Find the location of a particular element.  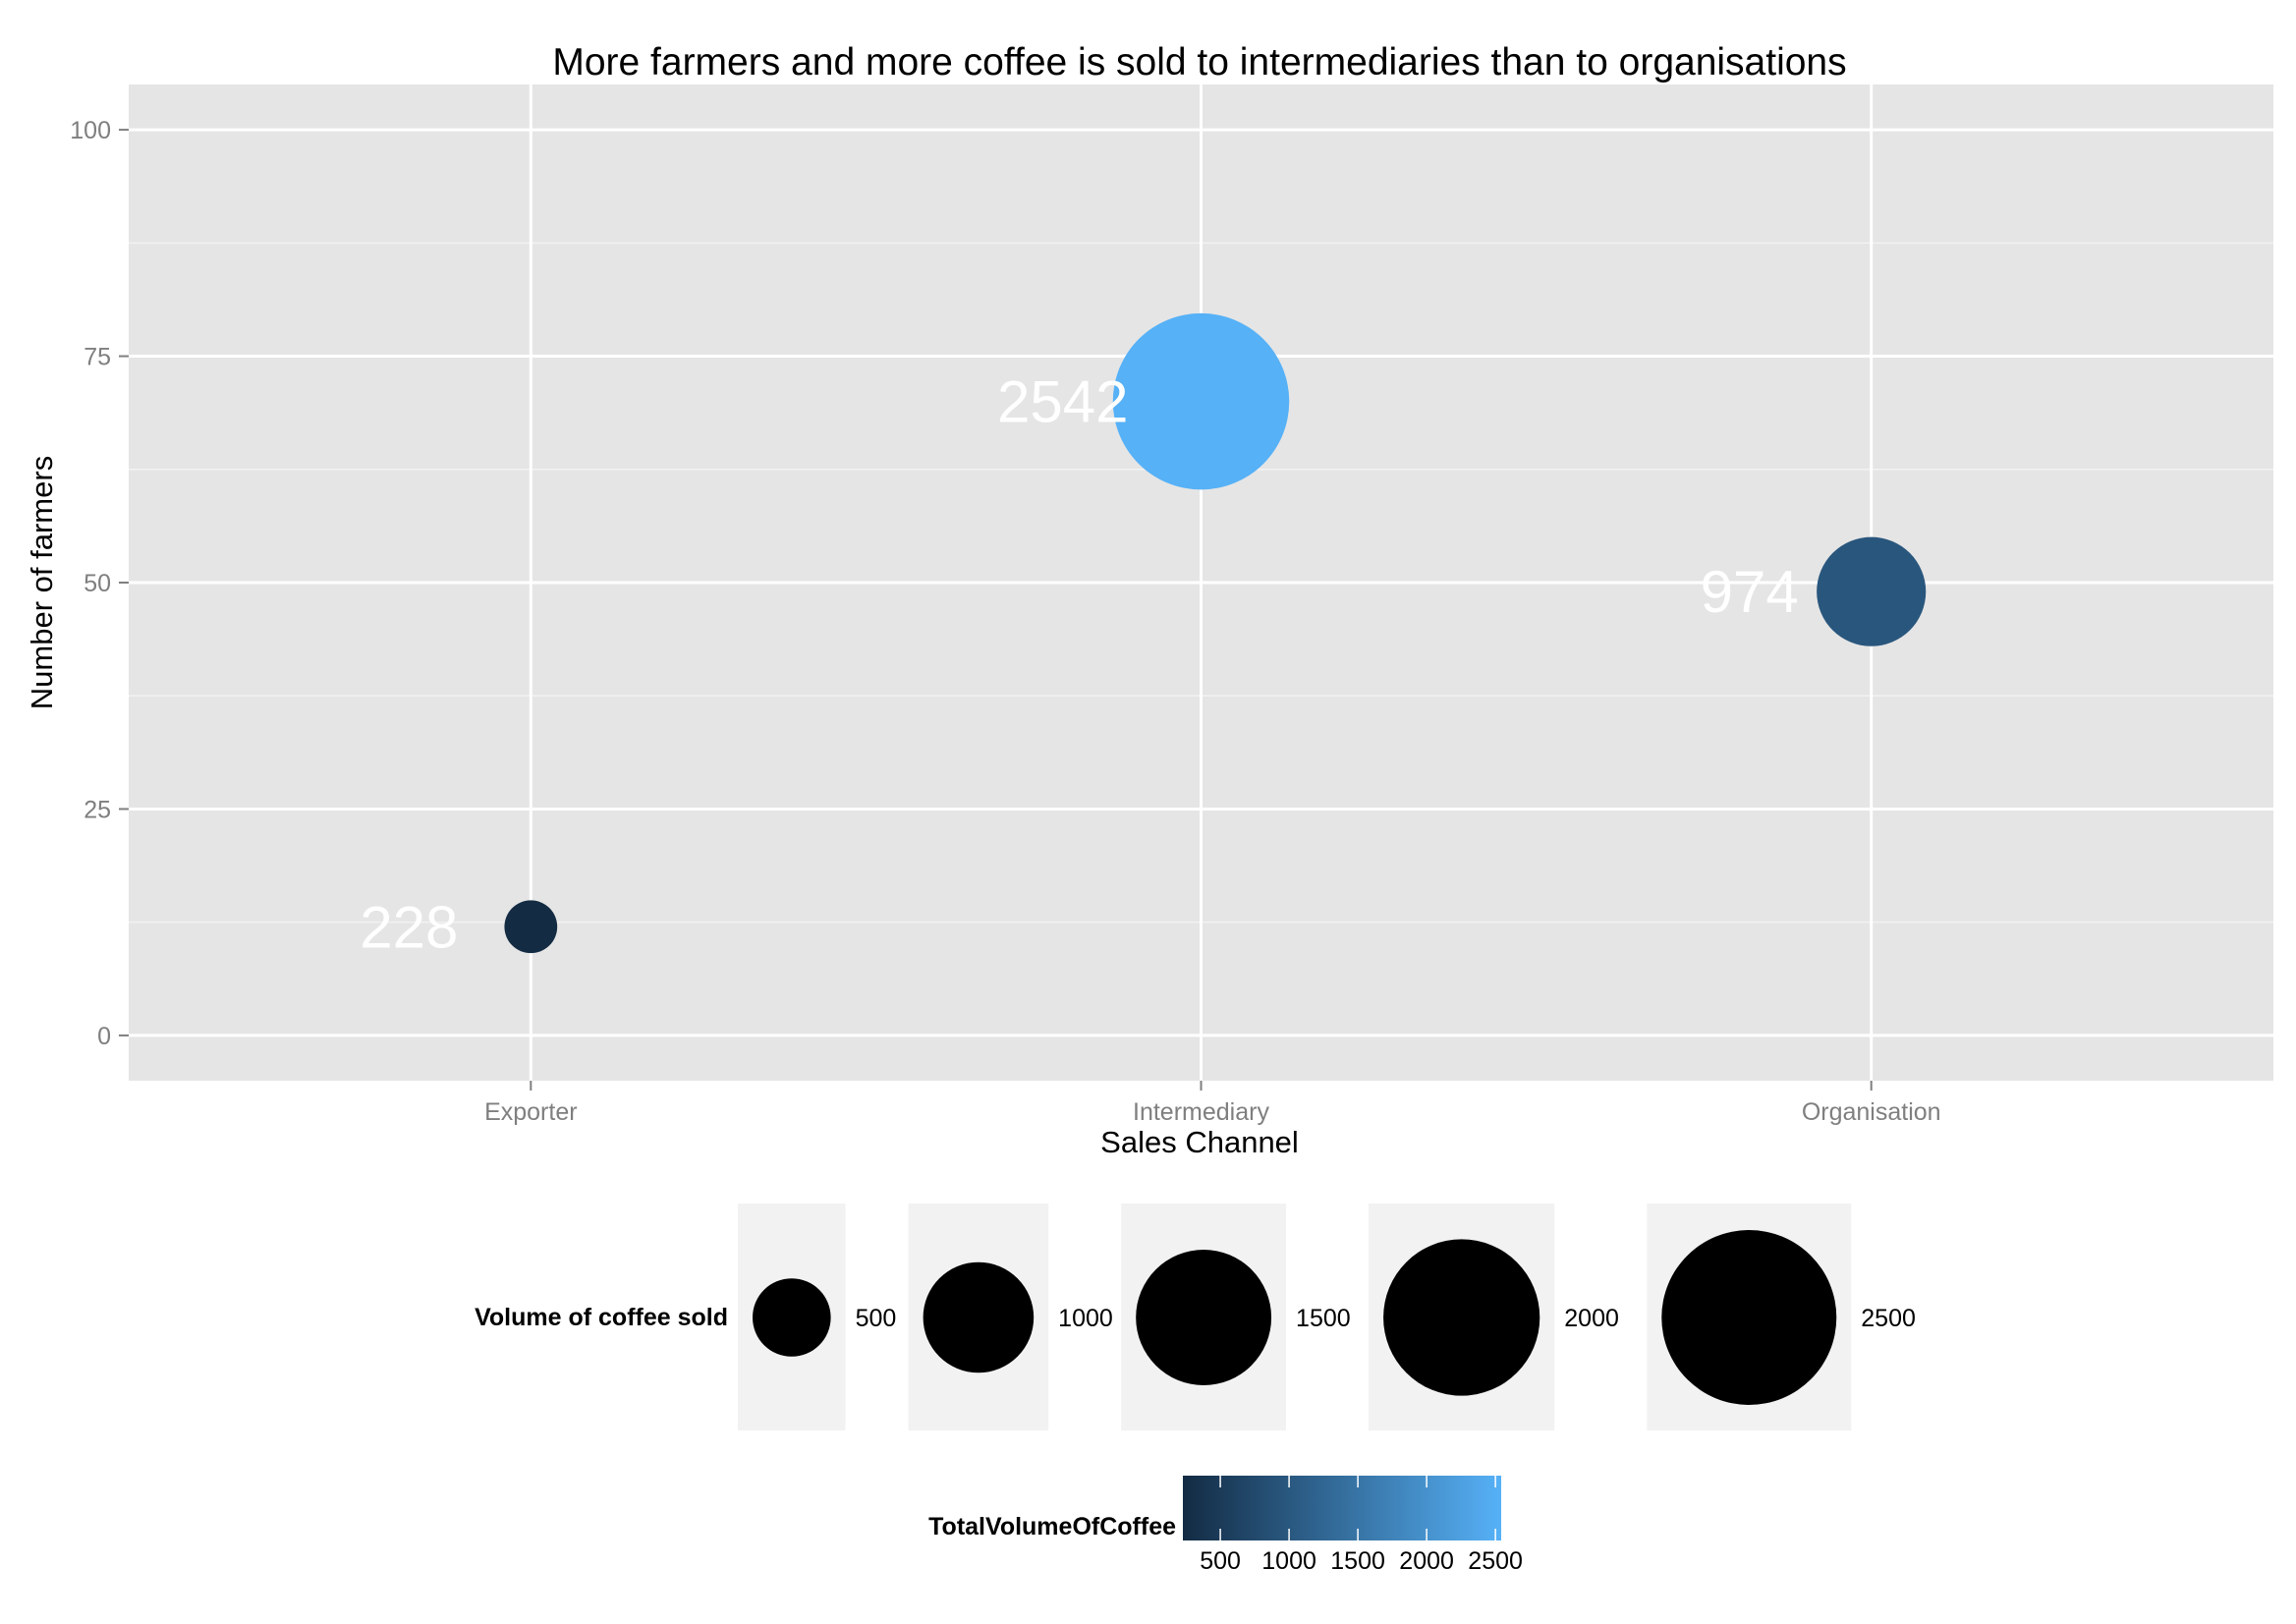

x-tick-label: Intermediary is located at coordinates (1201, 1112).